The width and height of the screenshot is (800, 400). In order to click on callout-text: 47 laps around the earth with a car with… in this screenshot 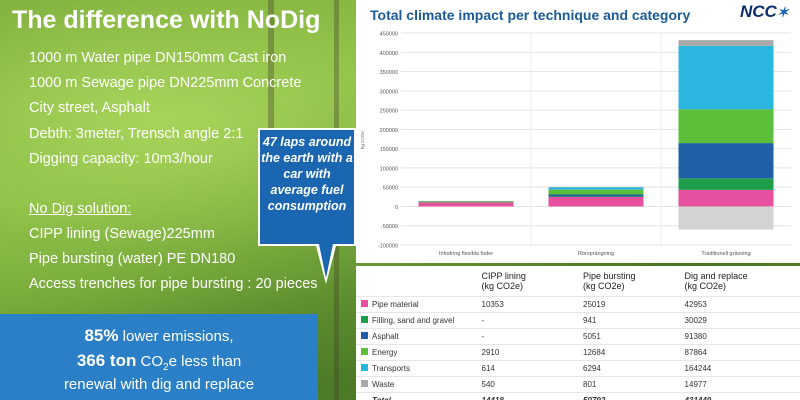, I will do `click(307, 174)`.